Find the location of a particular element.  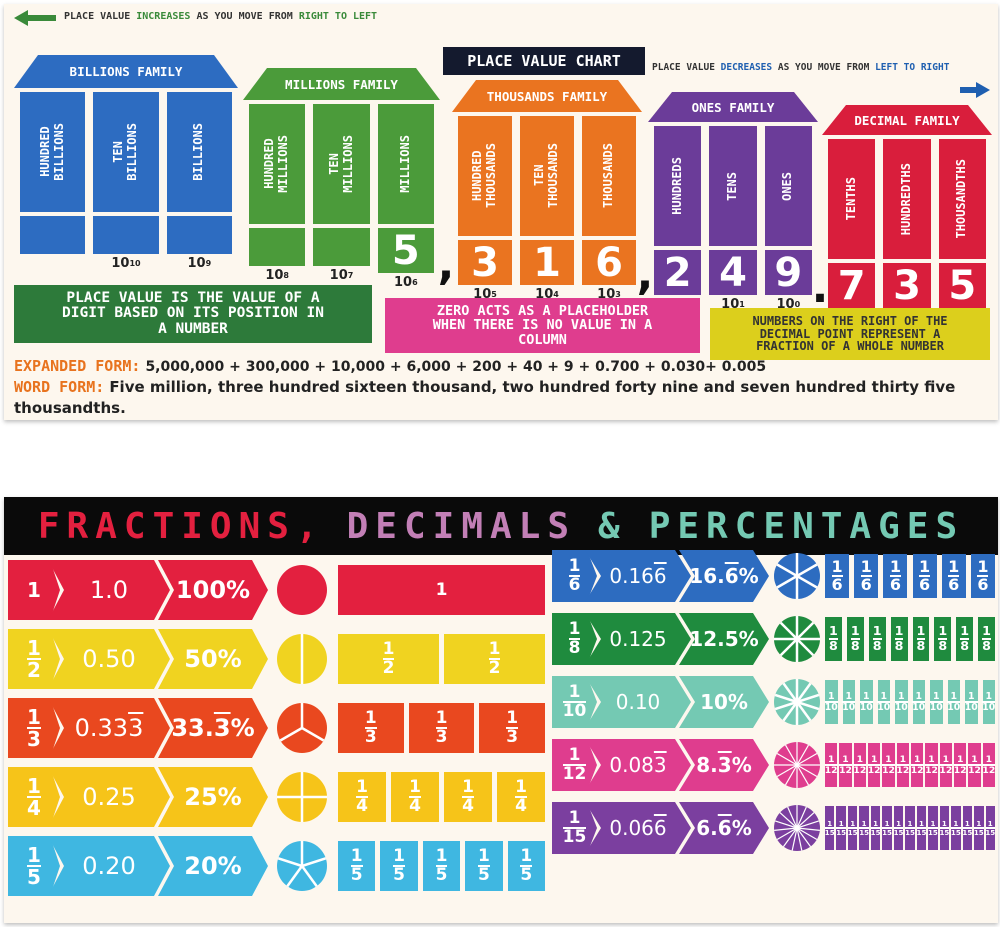

denominator: 8 is located at coordinates (943, 645).